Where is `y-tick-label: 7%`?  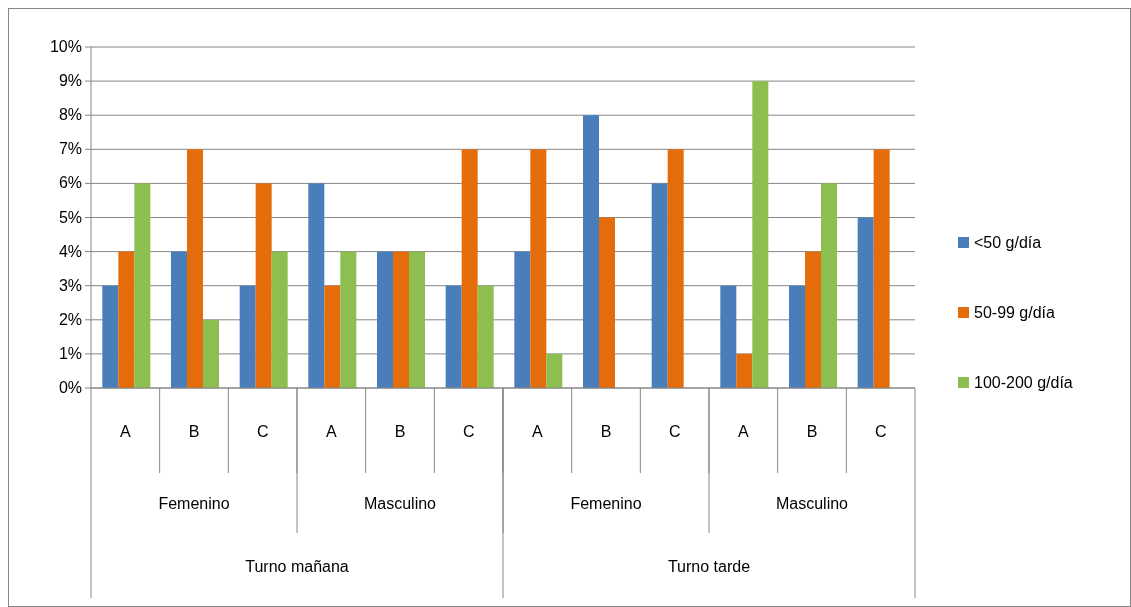 y-tick-label: 7% is located at coordinates (70, 149).